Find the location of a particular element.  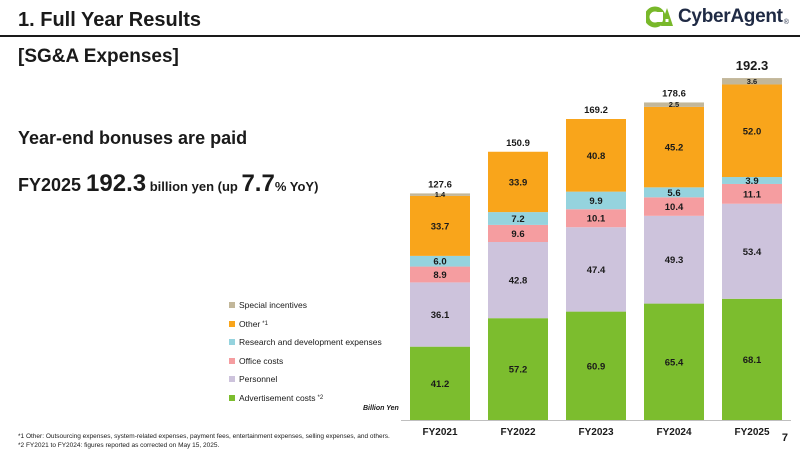

legend-swatch-special is located at coordinates (232, 305).